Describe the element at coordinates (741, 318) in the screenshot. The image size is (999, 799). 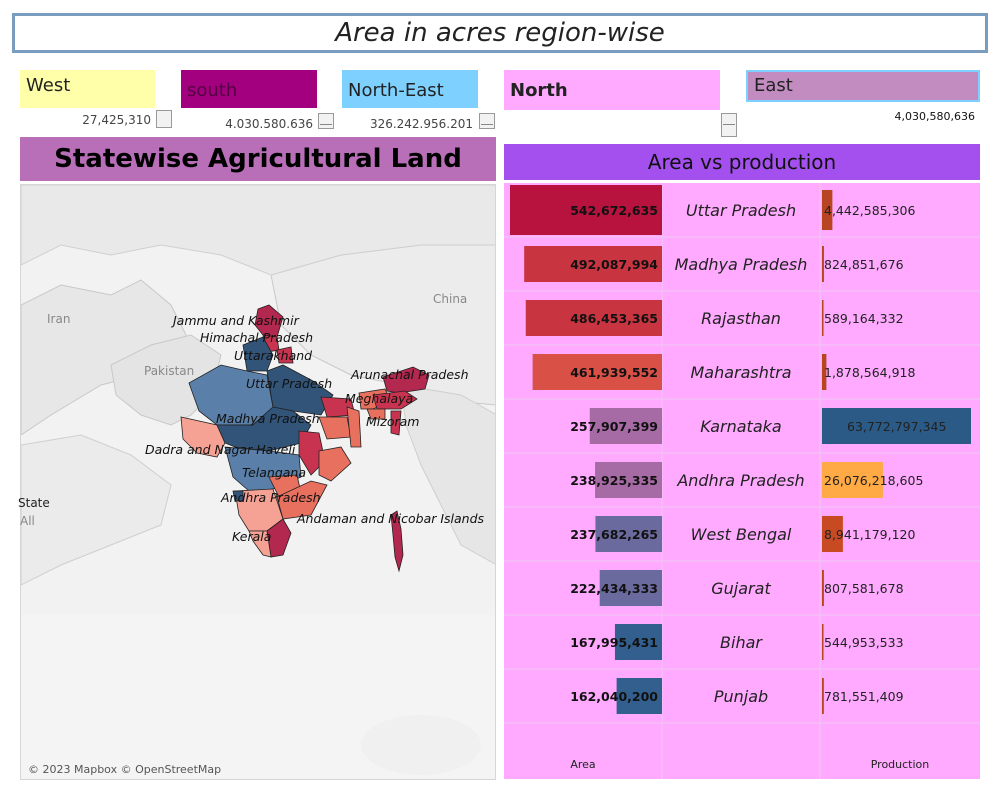
I see `state-category-label: Rajasthan` at that location.